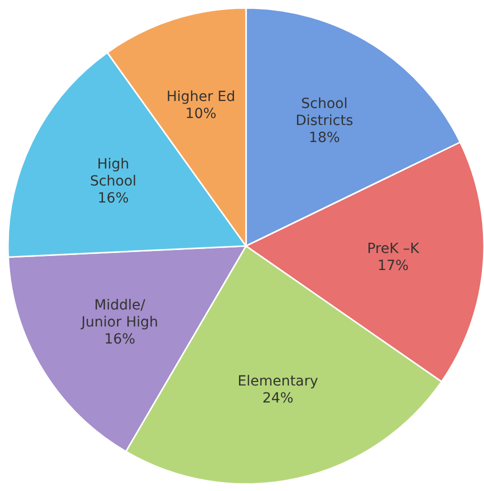  Describe the element at coordinates (278, 381) in the screenshot. I see `slice-label: Elementary` at that location.